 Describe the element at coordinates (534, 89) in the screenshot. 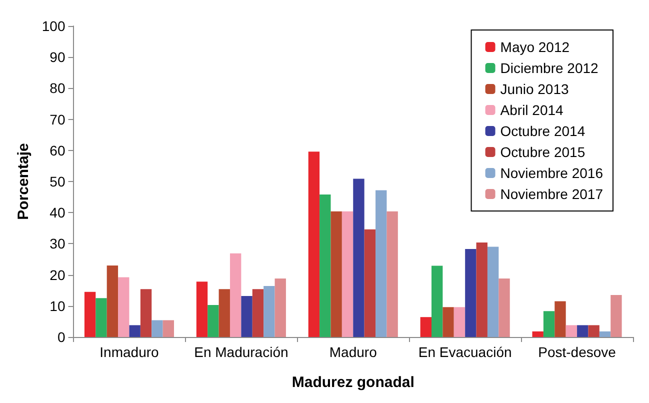

I see `legend-label: Junio 2013` at that location.